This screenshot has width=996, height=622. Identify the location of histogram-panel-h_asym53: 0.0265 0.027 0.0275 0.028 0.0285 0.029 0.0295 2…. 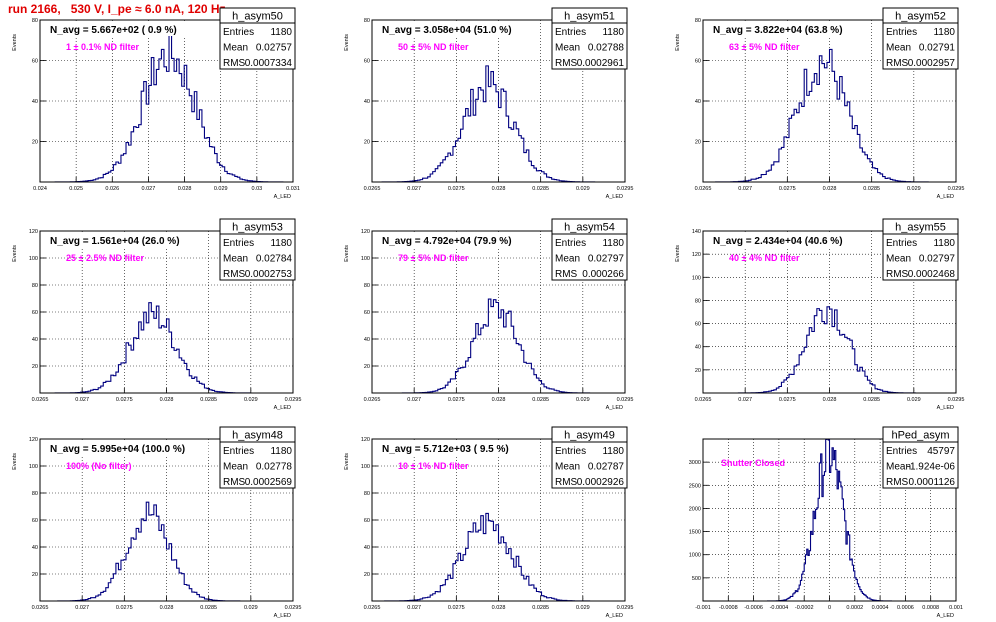
(157, 314).